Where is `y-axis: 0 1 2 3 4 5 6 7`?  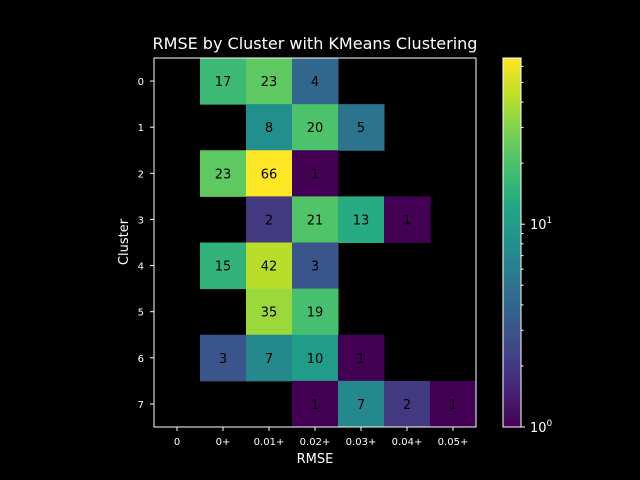 y-axis: 0 1 2 3 4 5 6 7 is located at coordinates (146, 244).